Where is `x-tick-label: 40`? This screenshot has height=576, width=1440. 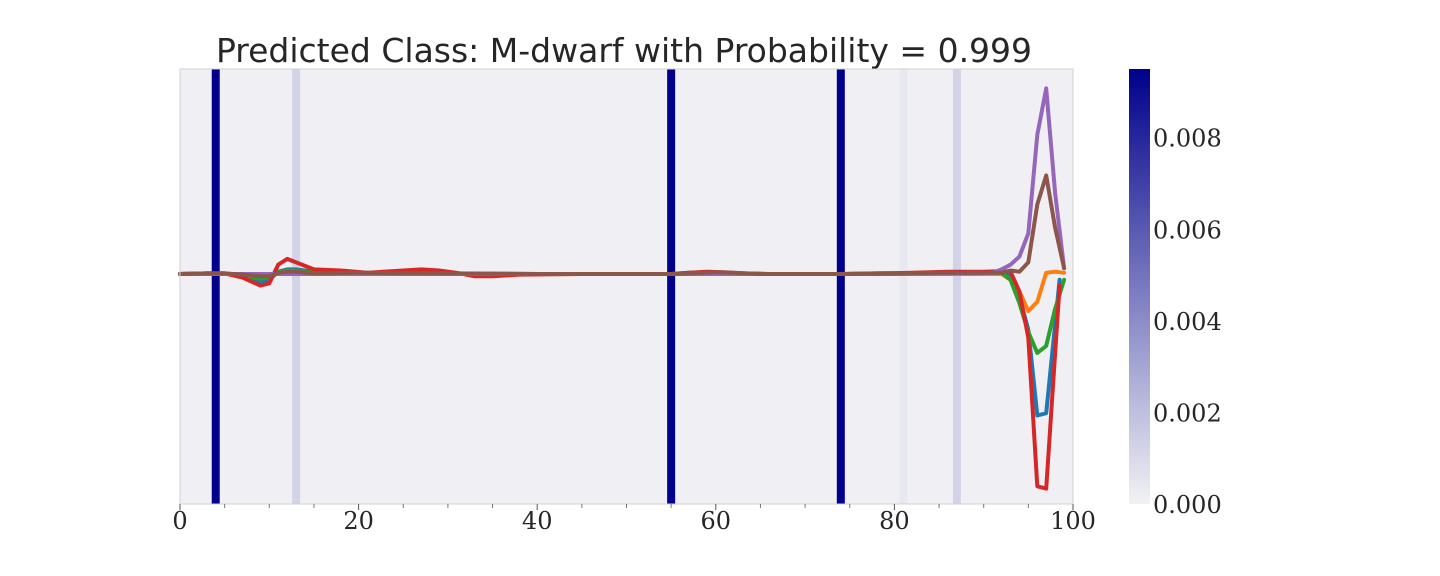 x-tick-label: 40 is located at coordinates (537, 521).